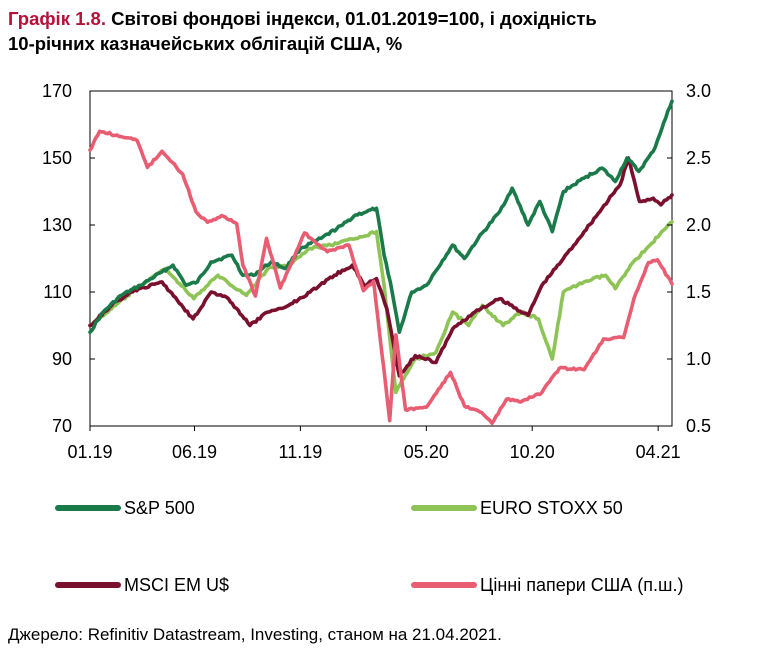  Describe the element at coordinates (57, 225) in the screenshot. I see `y-left-tick-label: 130` at that location.